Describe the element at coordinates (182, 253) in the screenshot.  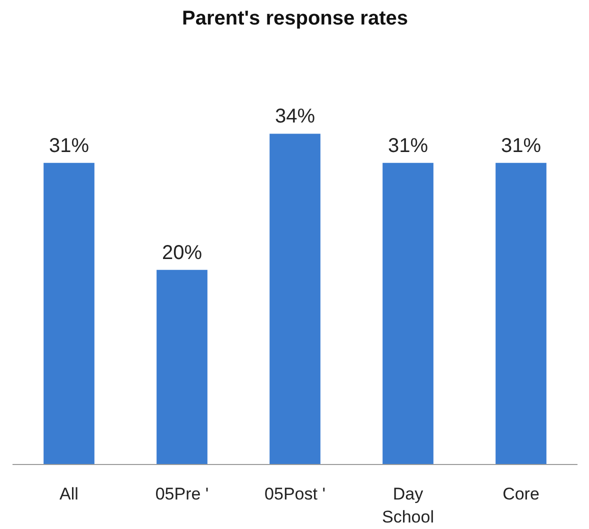
I see `data-label: 20%` at that location.